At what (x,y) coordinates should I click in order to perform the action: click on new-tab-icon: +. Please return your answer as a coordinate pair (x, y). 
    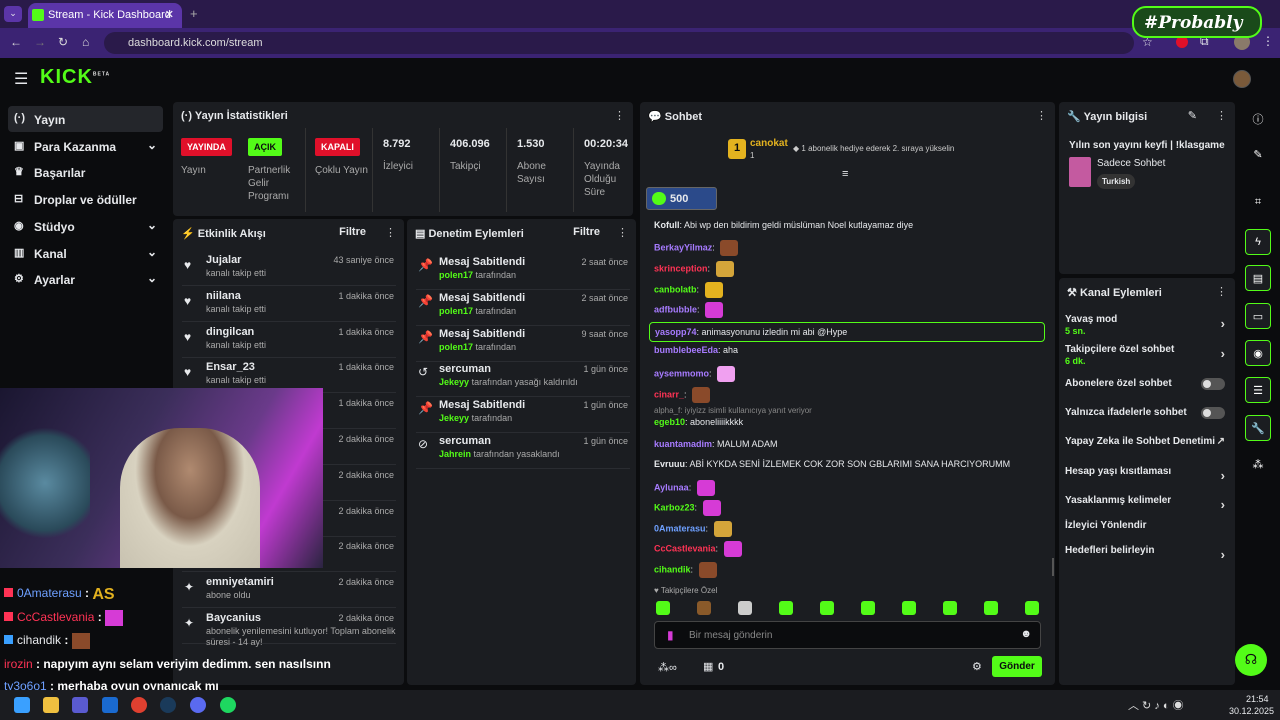
    Looking at the image, I should click on (194, 13).